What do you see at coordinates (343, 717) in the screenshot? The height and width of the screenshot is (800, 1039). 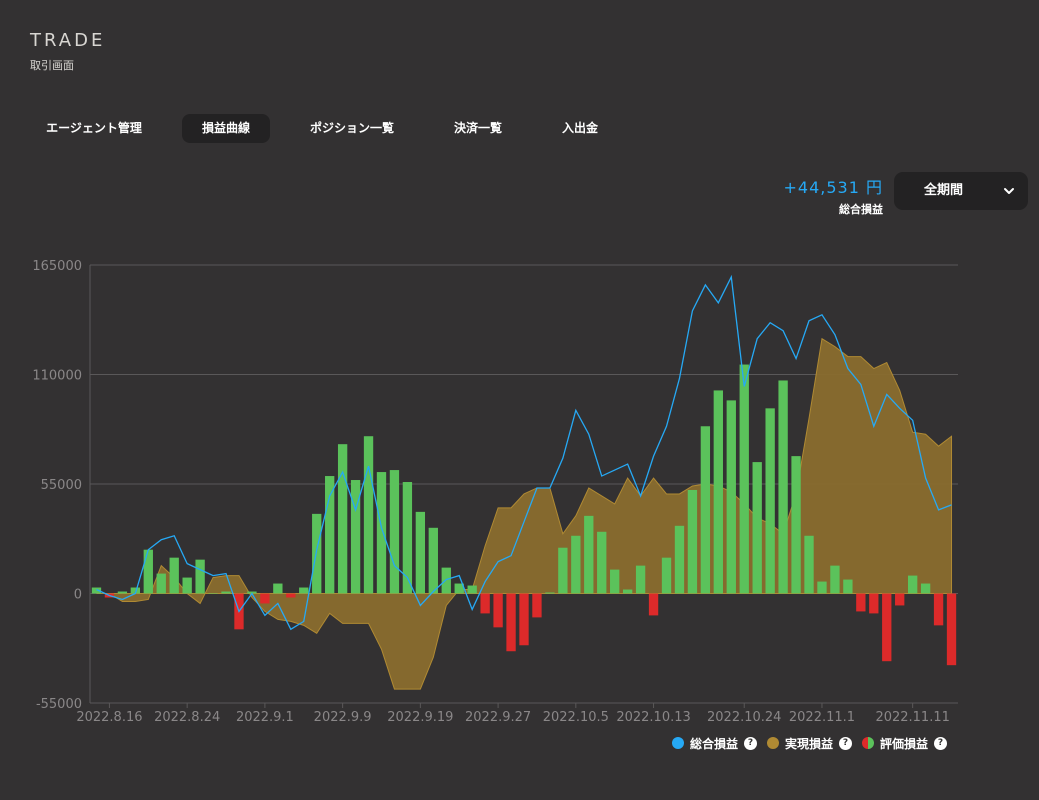 I see `x-tick-label: 2022.9.9` at bounding box center [343, 717].